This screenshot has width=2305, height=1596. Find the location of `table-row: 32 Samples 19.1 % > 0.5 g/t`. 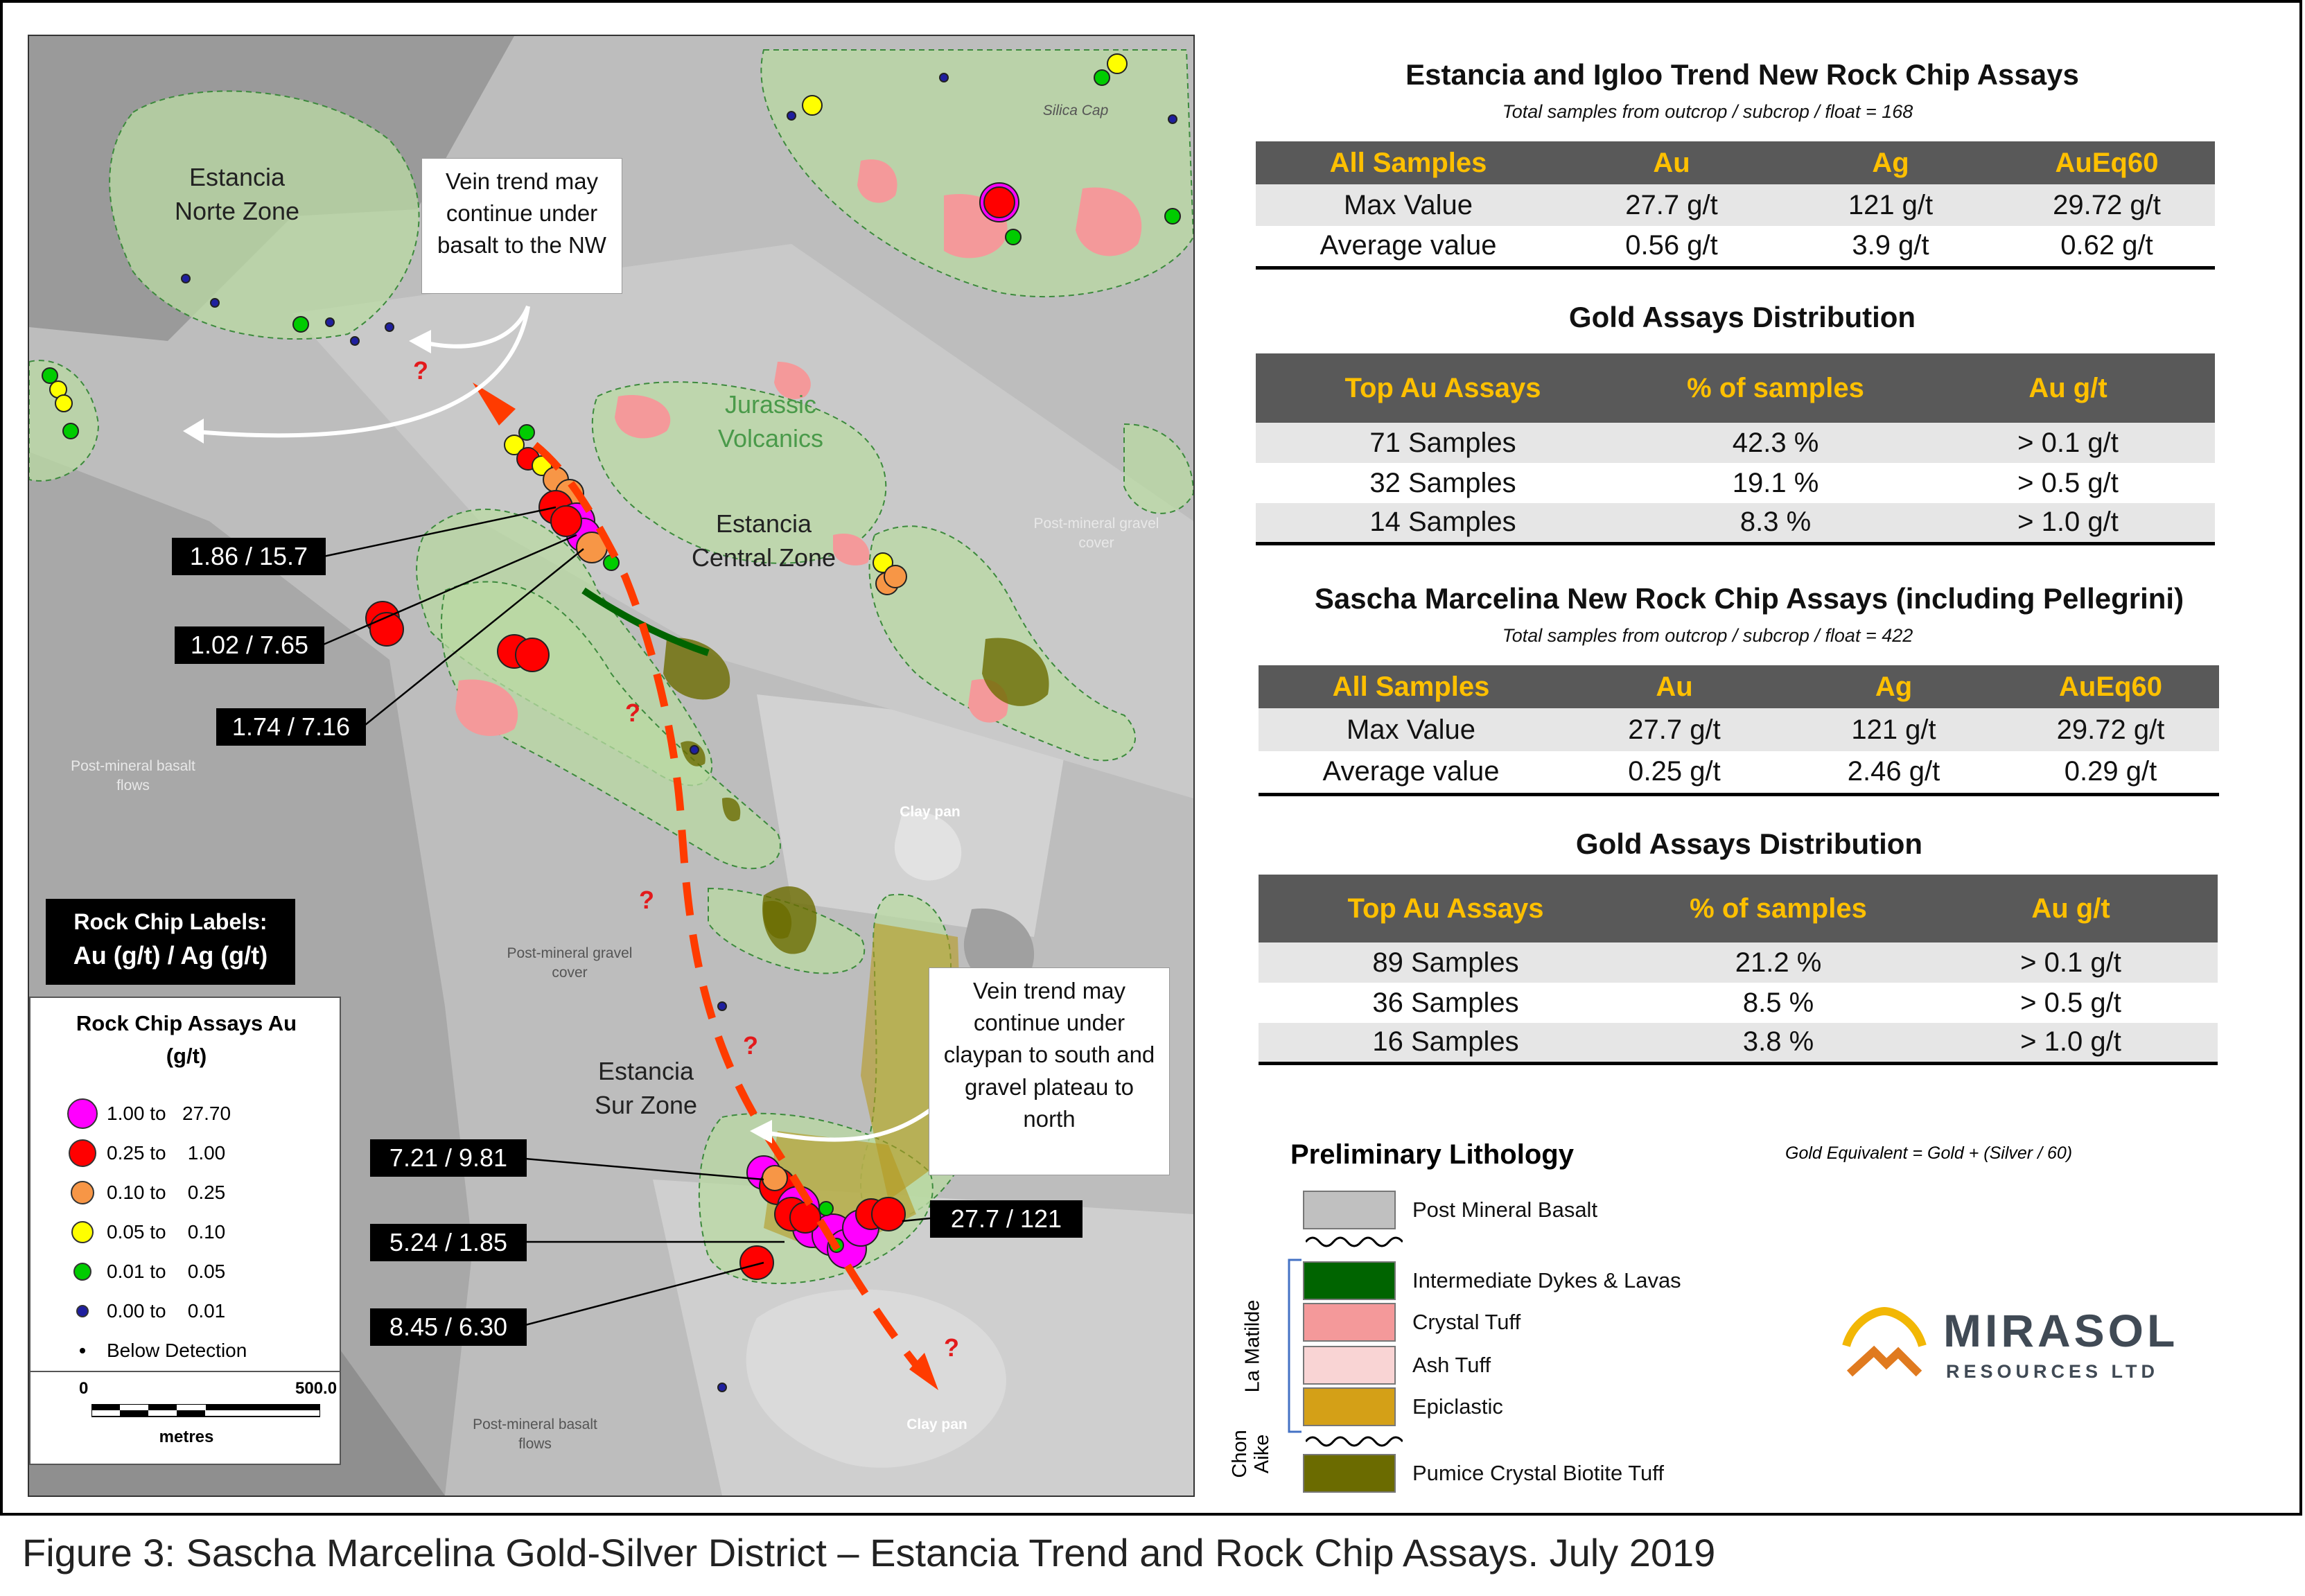

table-row: 32 Samples 19.1 % > 0.5 g/t is located at coordinates (1735, 483).